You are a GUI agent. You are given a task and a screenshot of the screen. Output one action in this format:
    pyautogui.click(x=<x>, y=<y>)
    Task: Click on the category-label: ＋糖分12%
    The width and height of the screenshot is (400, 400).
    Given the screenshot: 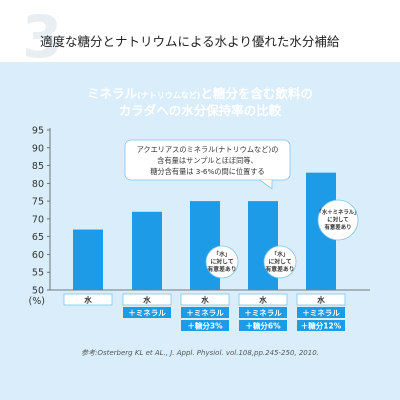 What is the action you would take?
    pyautogui.click(x=321, y=326)
    